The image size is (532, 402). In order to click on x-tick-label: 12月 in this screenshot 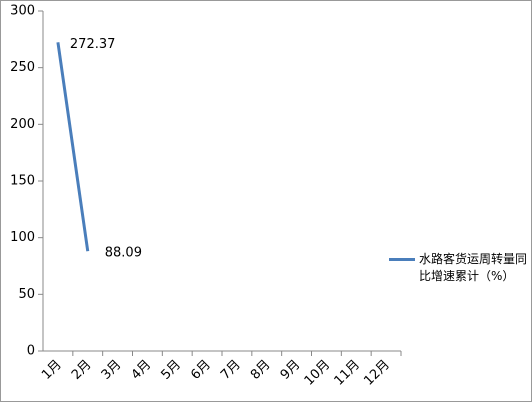, I will do `click(376, 372)`.